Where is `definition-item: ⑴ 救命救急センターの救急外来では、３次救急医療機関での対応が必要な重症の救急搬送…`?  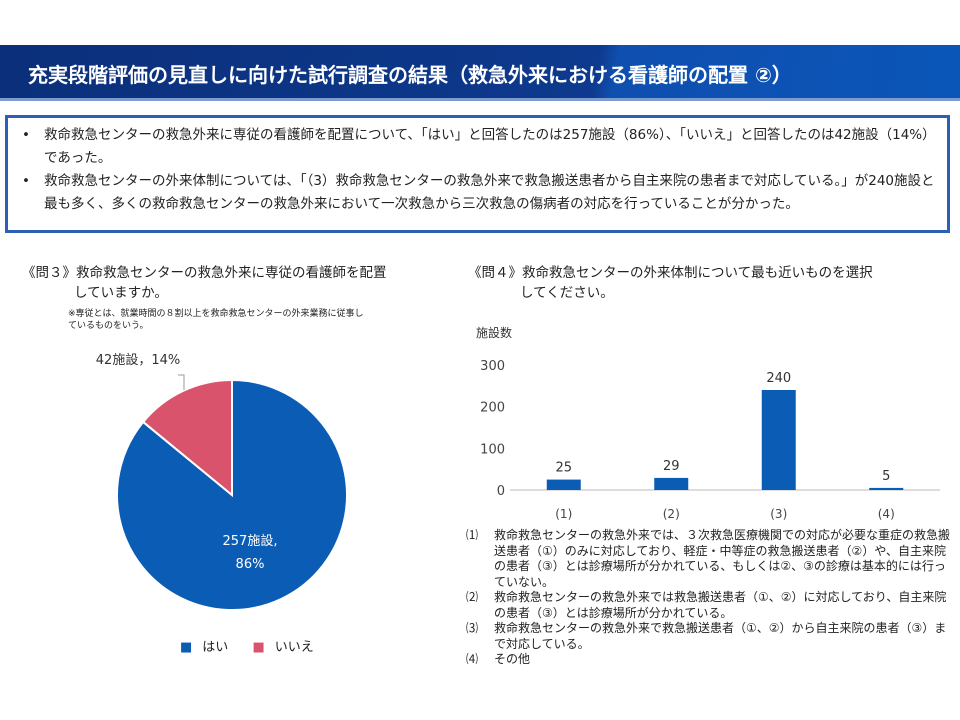 definition-item: ⑴ 救命救急センターの救急外来では、３次救急医療機関での対応が必要な重症の救急搬送… is located at coordinates (708, 558).